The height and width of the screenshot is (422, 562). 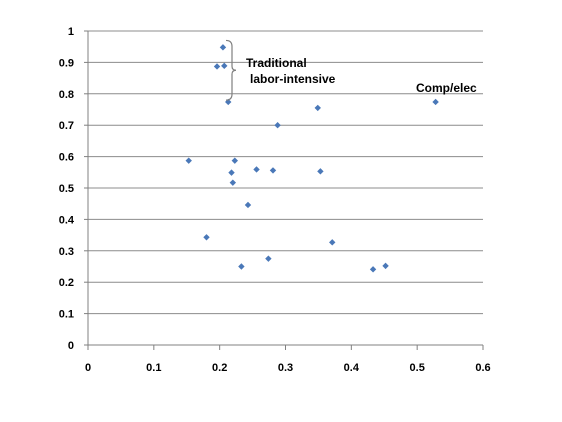 I want to click on y-tick-label: 0.3, so click(x=66, y=252).